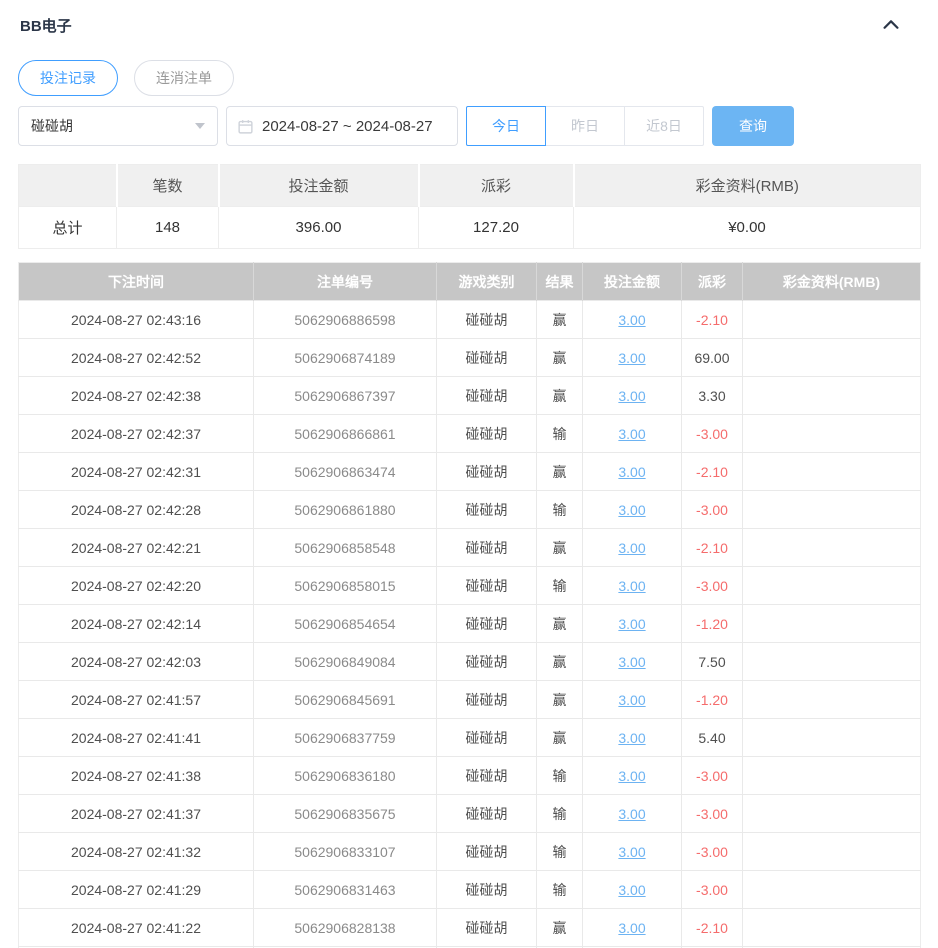 This screenshot has width=938, height=948. I want to click on bet-time: 2024-08-27 02:41:37, so click(136, 813).